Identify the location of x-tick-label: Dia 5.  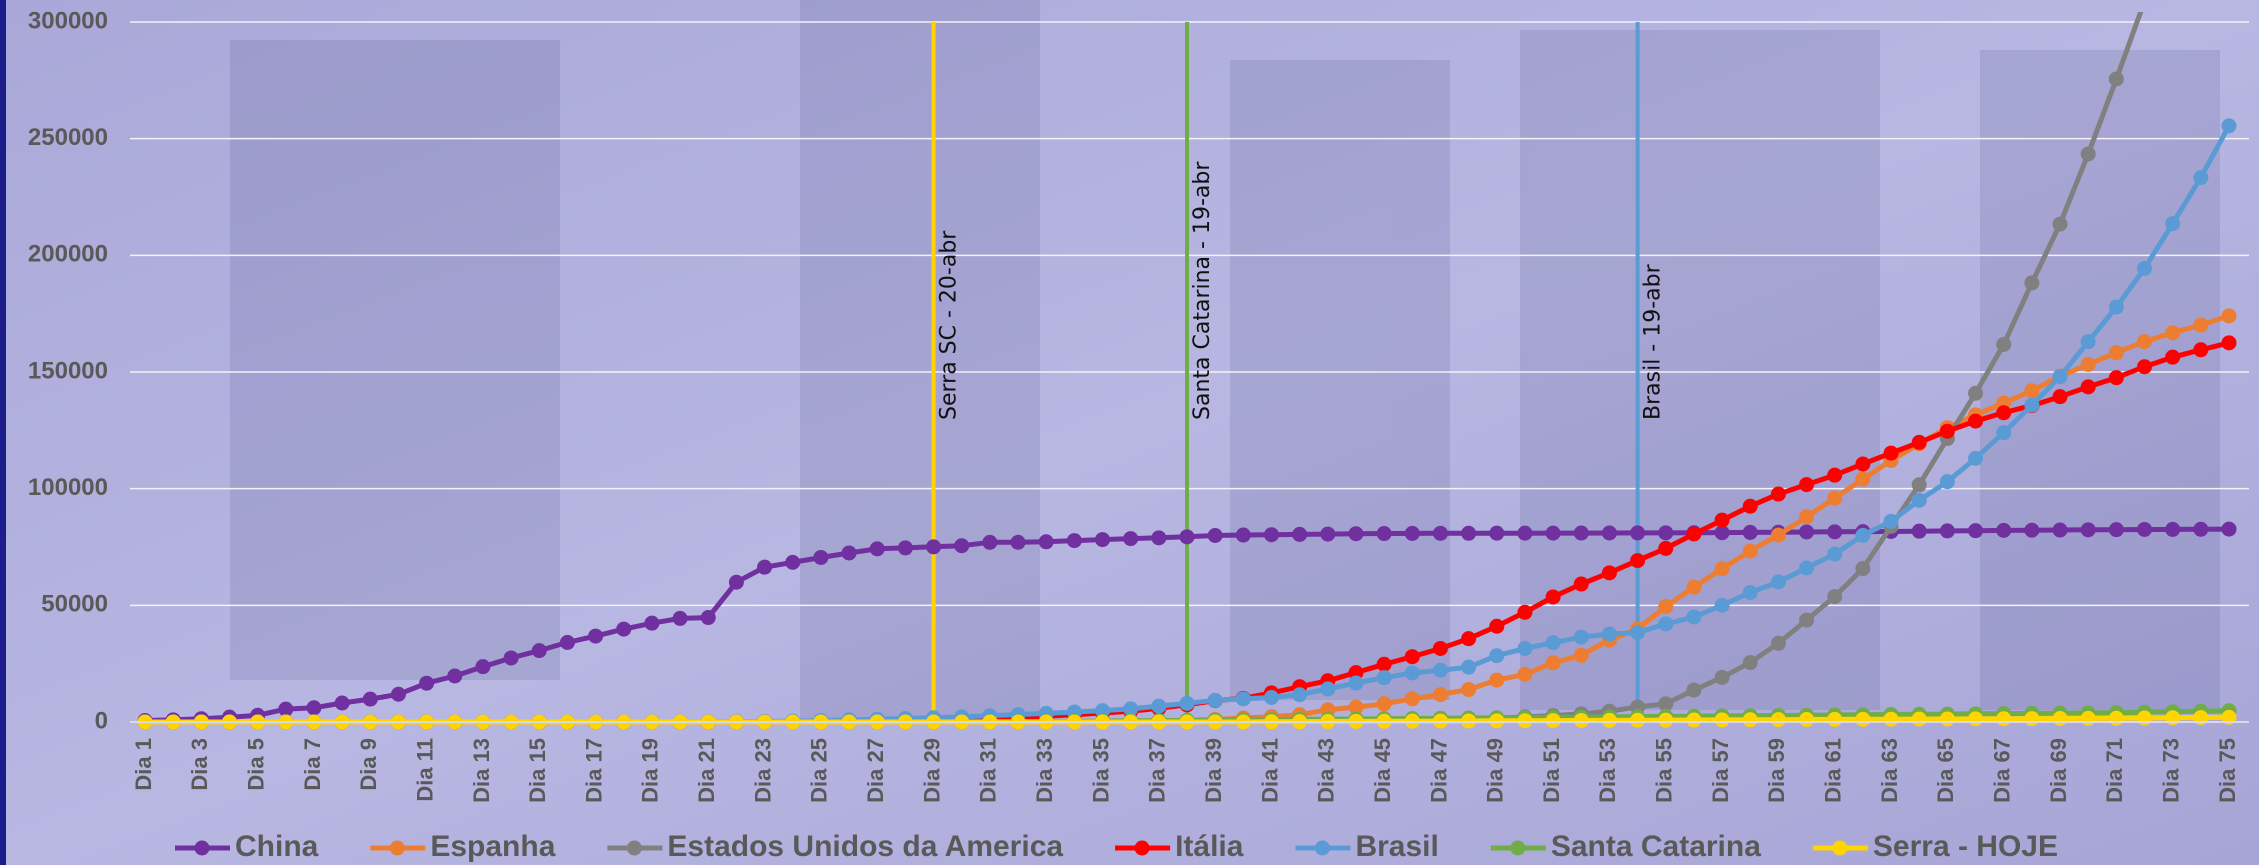
(255, 764).